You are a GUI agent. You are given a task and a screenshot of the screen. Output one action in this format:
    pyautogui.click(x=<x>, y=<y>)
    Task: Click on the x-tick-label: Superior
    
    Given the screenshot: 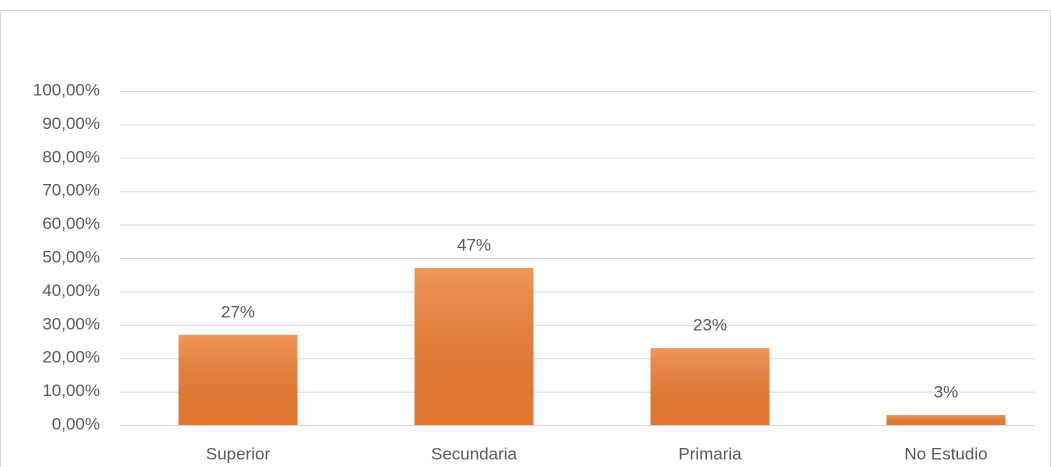 What is the action you would take?
    pyautogui.click(x=238, y=453)
    